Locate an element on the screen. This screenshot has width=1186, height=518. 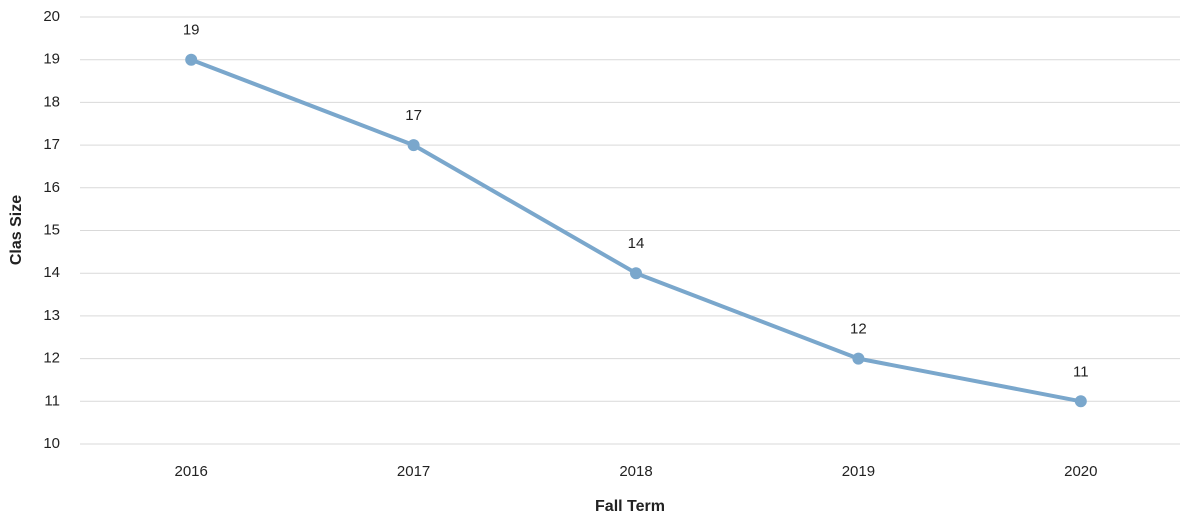
y-tick-label: 10 is located at coordinates (51, 443).